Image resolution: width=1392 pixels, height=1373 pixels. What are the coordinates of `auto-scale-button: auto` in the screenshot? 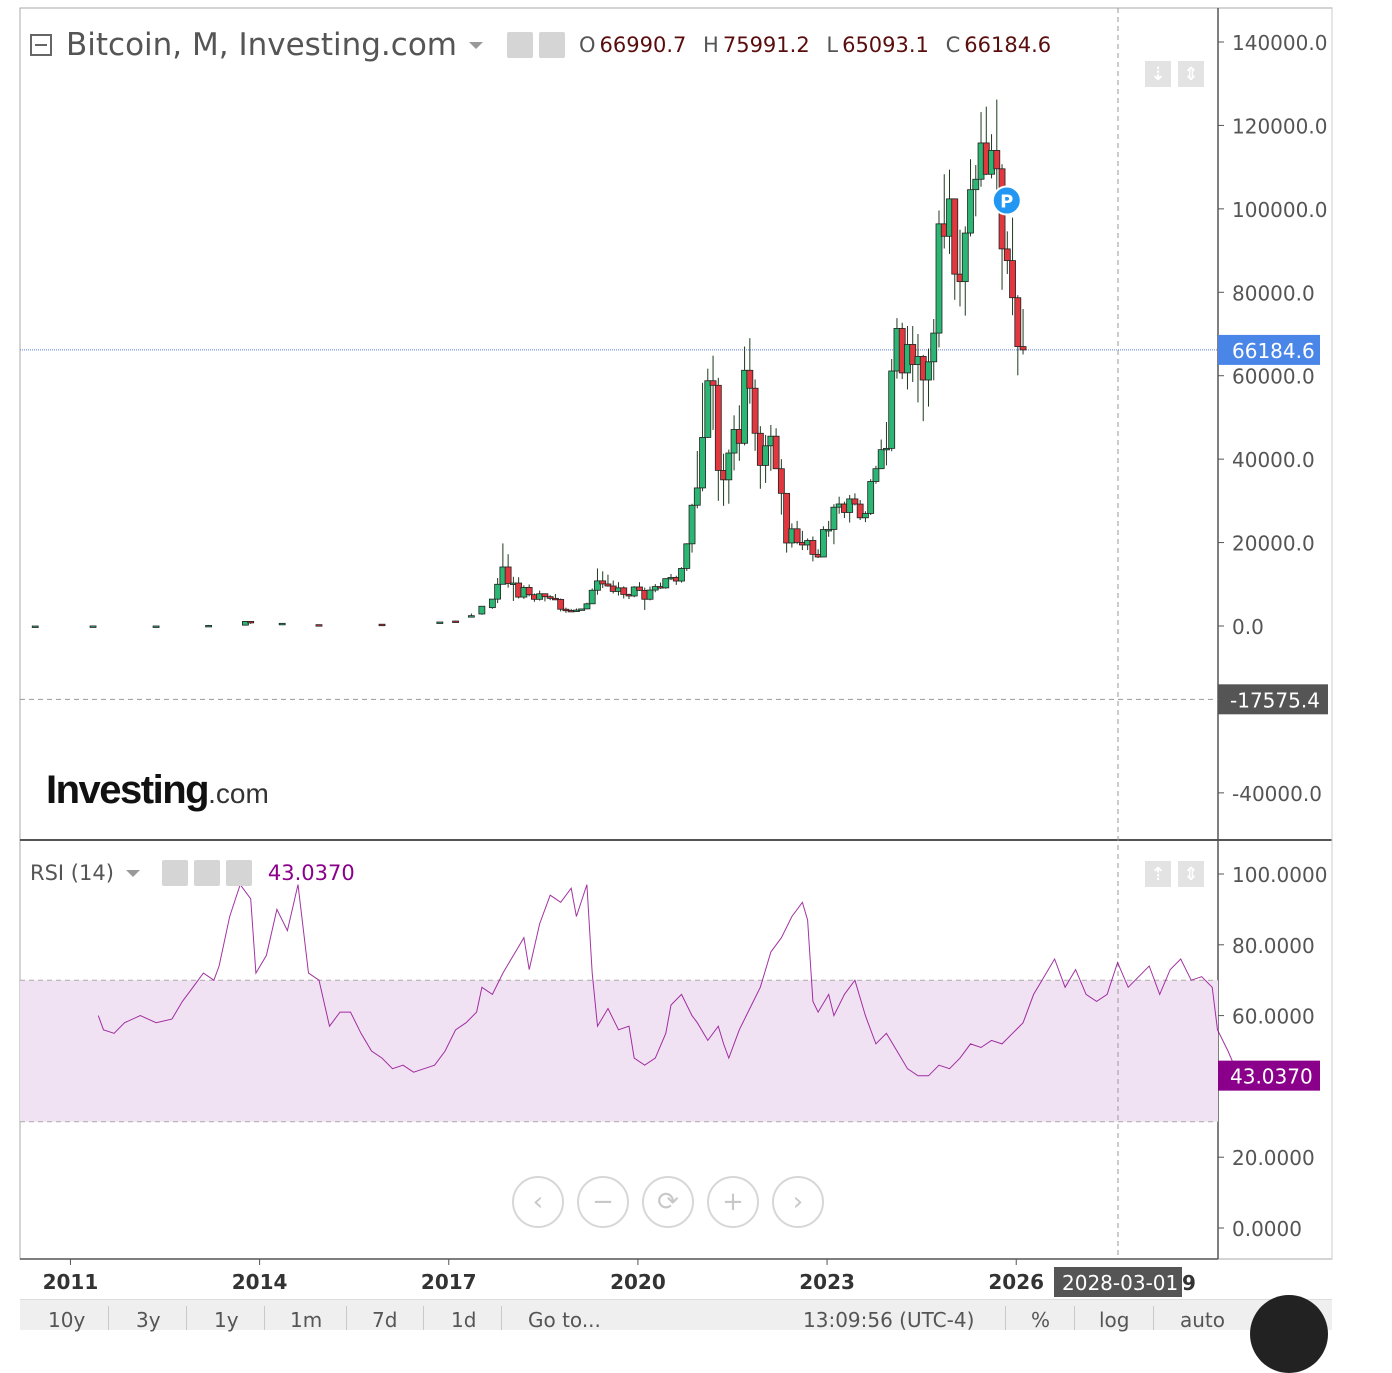 It's located at (1203, 1320).